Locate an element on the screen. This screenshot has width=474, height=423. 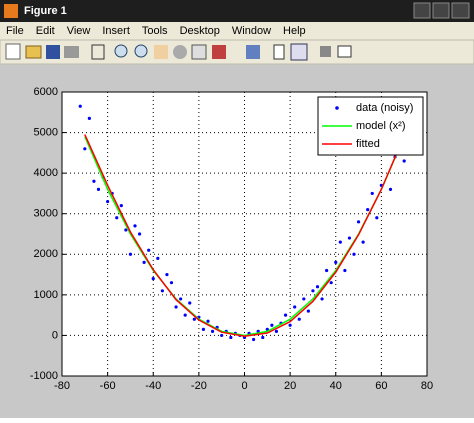
print-icon is located at coordinates (71, 52).